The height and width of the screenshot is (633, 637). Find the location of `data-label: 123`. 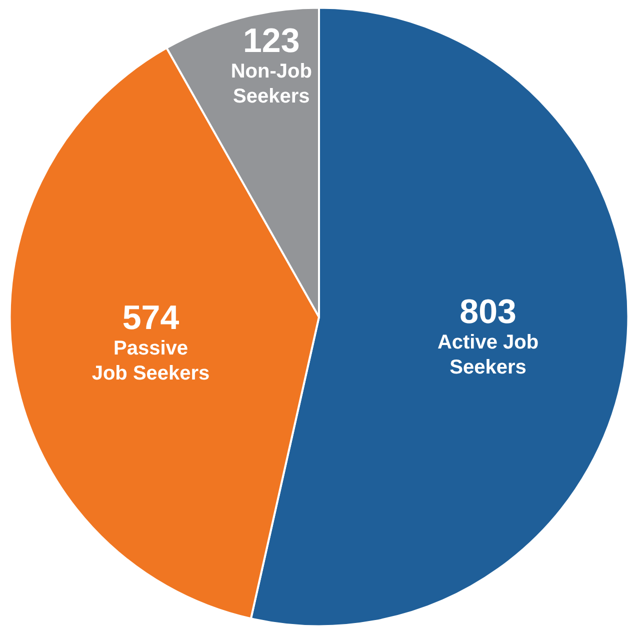

data-label: 123 is located at coordinates (271, 41).